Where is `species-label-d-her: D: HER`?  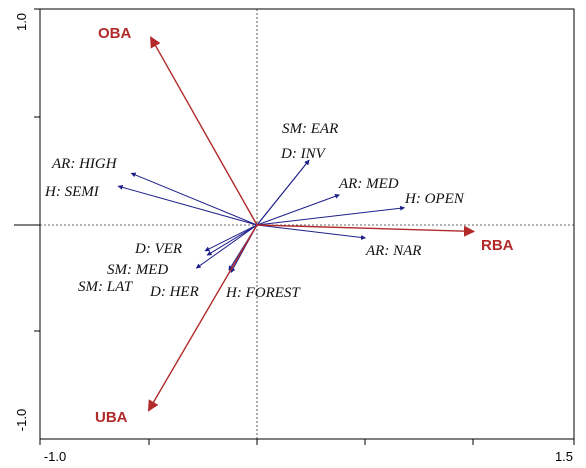
species-label-d-her: D: HER is located at coordinates (174, 292).